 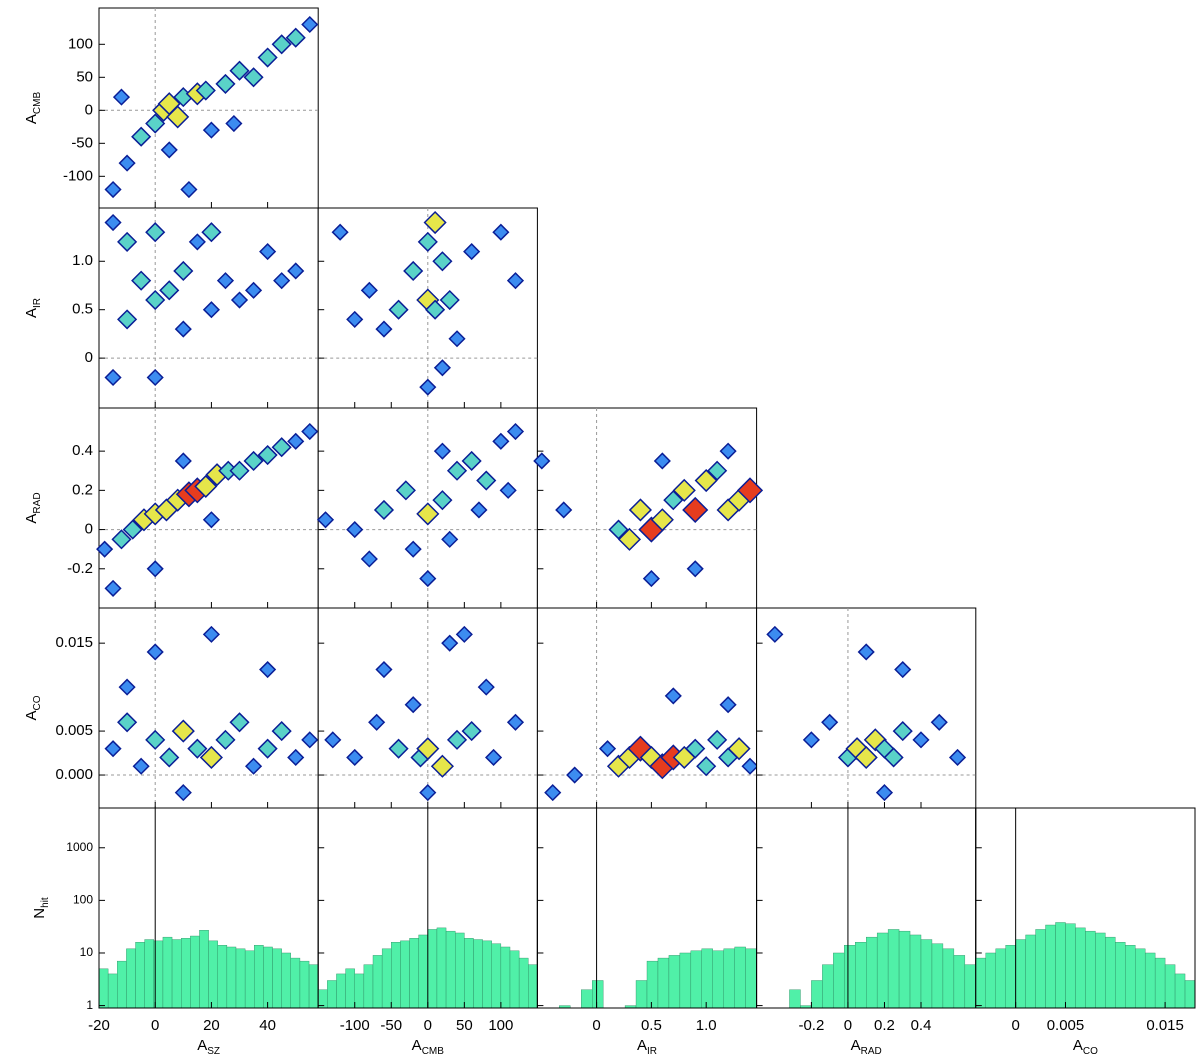 What do you see at coordinates (866, 708) in the screenshot?
I see `panel-frame` at bounding box center [866, 708].